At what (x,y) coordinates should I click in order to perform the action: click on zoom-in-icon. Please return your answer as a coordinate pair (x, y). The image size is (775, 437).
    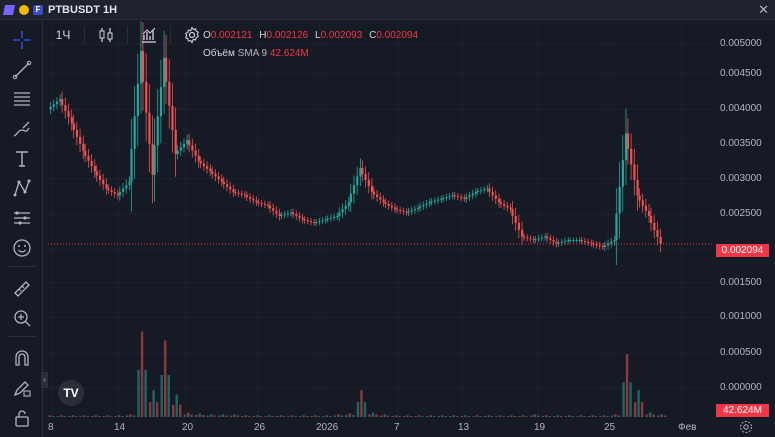
    Looking at the image, I should click on (22, 318).